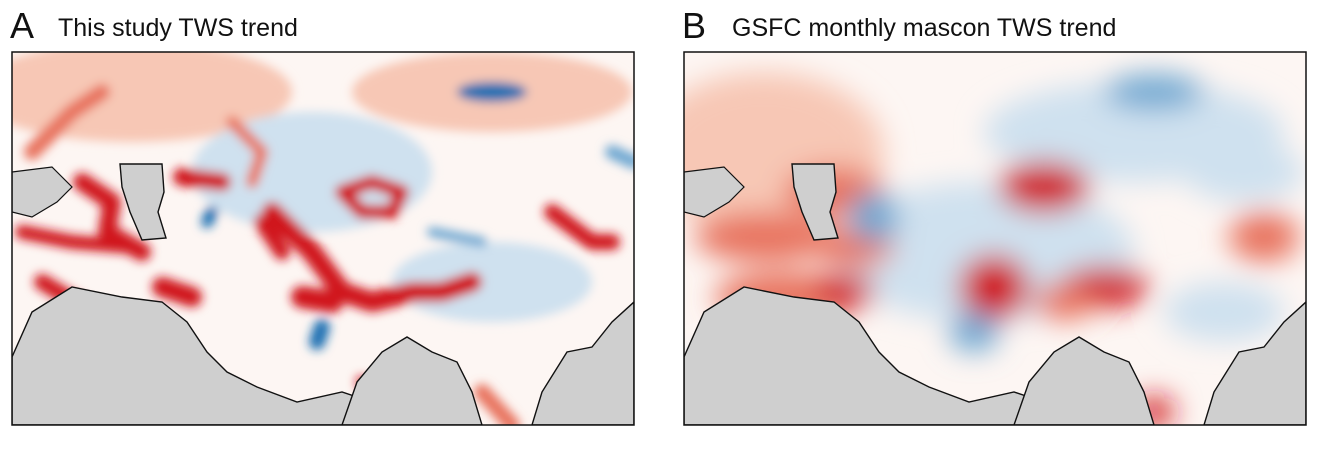  What do you see at coordinates (924, 28) in the screenshot?
I see `panel-title: GSFC monthly mascon TWS trend` at bounding box center [924, 28].